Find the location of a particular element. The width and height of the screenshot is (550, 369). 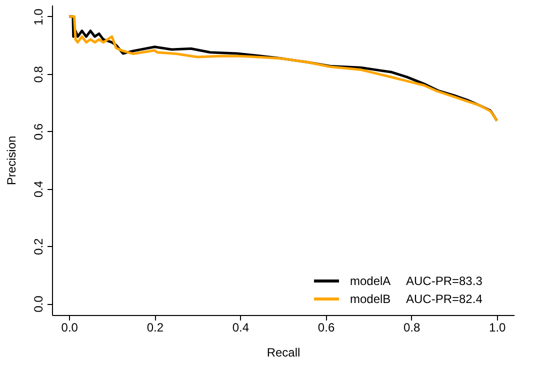

x-tick-label: 0.0 is located at coordinates (69, 327).